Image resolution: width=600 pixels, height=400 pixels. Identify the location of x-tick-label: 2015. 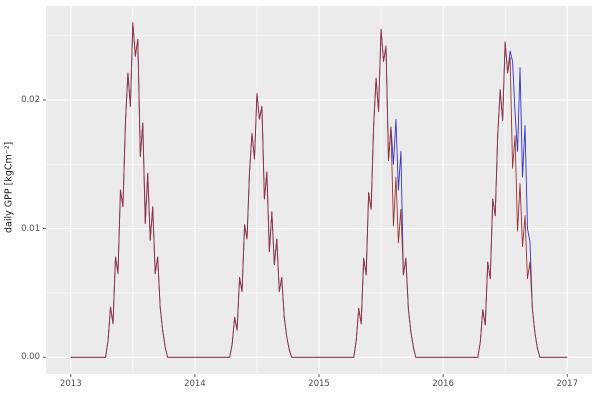
(319, 384).